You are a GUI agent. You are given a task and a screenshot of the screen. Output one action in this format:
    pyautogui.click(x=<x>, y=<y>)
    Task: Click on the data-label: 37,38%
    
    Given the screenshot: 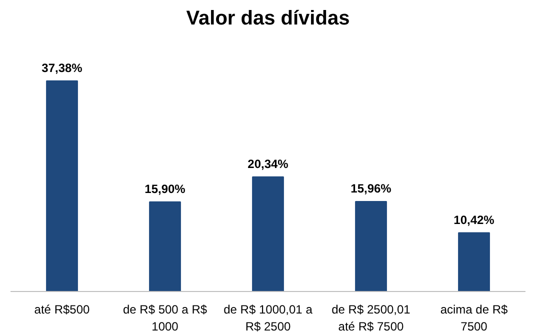 What is the action you would take?
    pyautogui.click(x=62, y=67)
    